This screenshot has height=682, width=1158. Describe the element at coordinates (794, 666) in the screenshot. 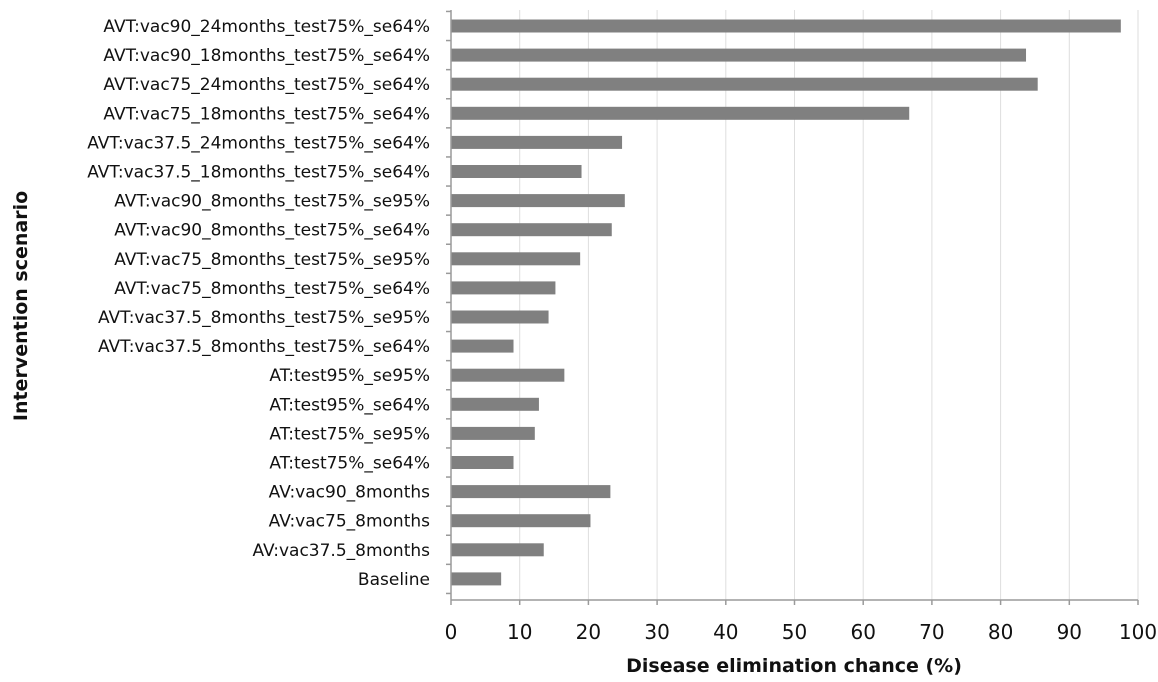

I see `x-axis-title: Disease elimination chance (%)` at that location.